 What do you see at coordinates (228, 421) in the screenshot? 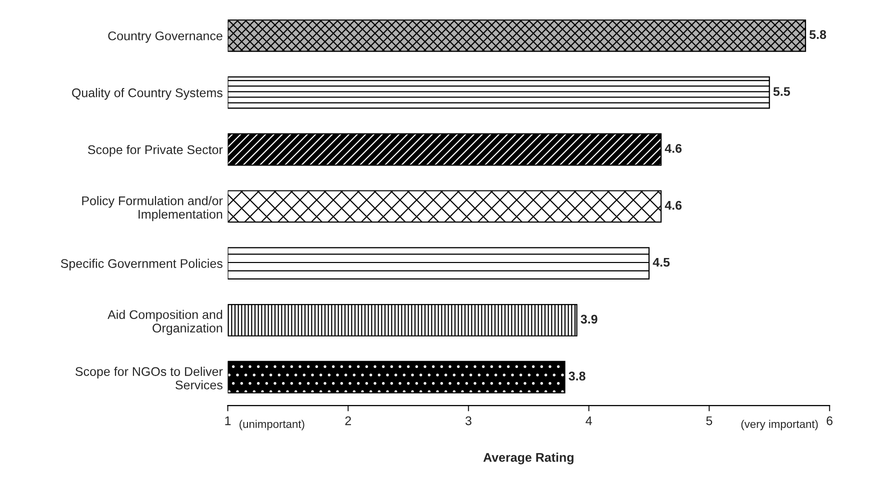
I see `x-tick-label: 1` at bounding box center [228, 421].